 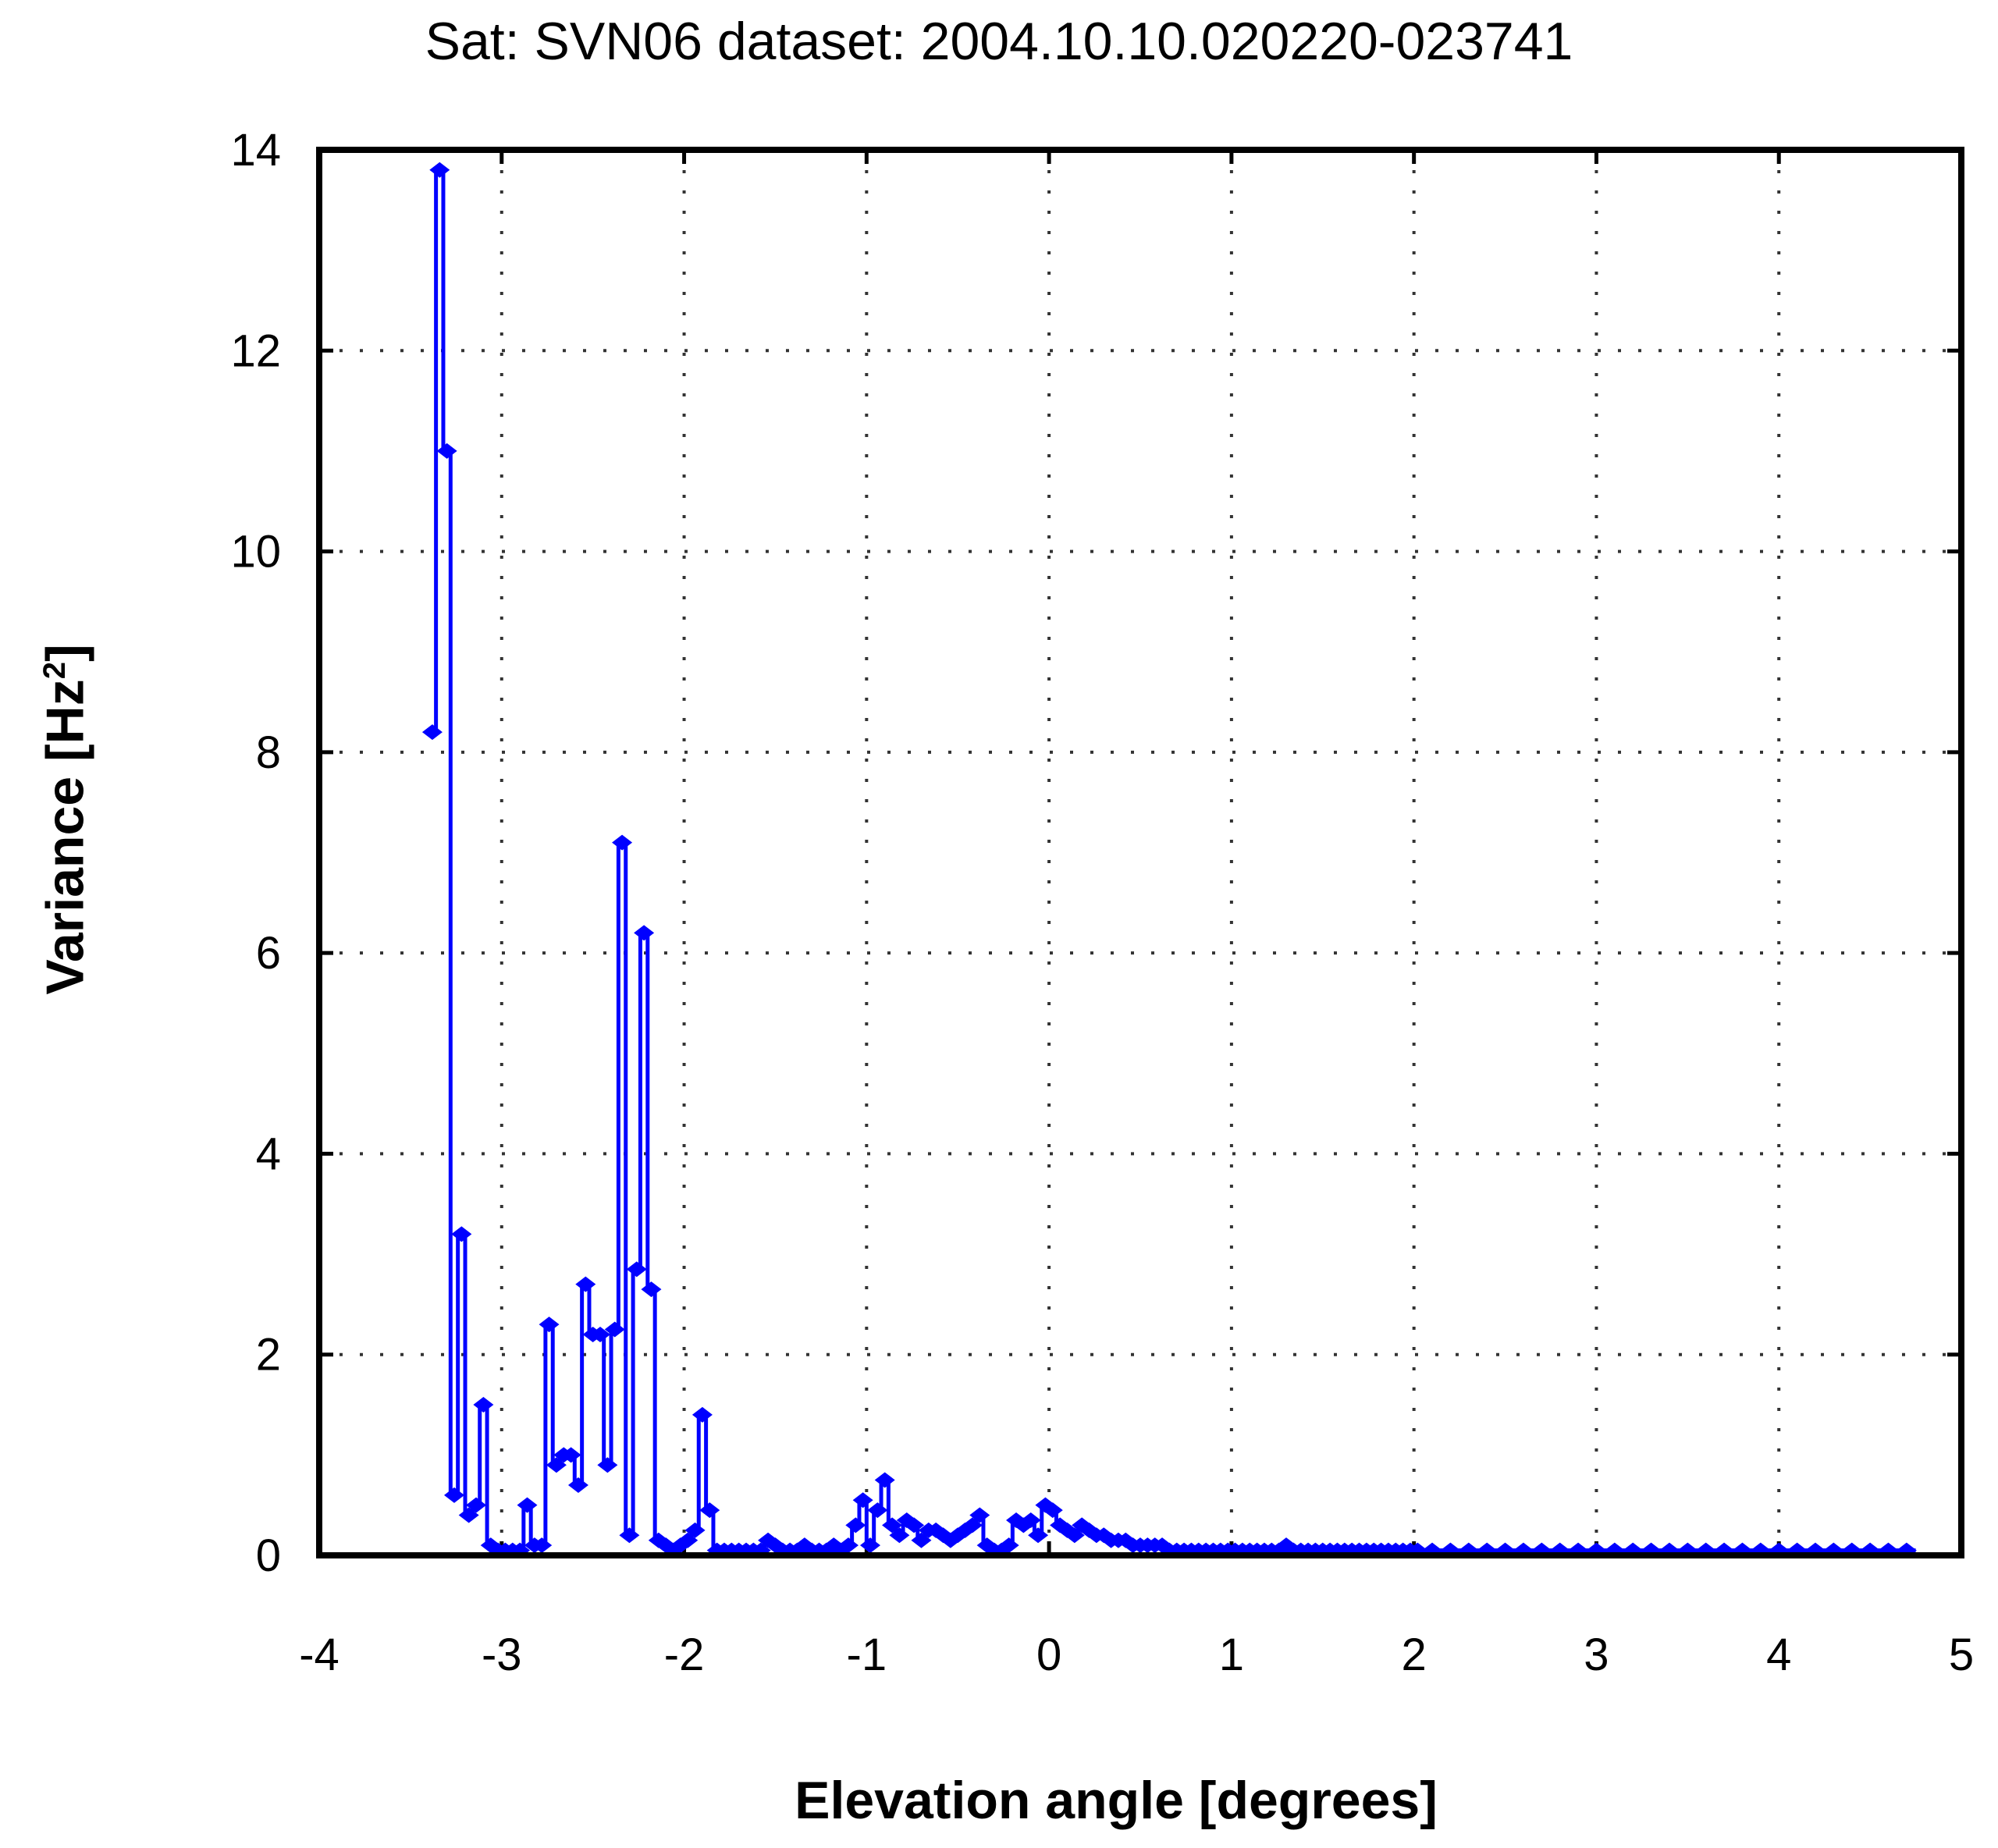 I want to click on y-tick-label: 8, so click(x=268, y=752).